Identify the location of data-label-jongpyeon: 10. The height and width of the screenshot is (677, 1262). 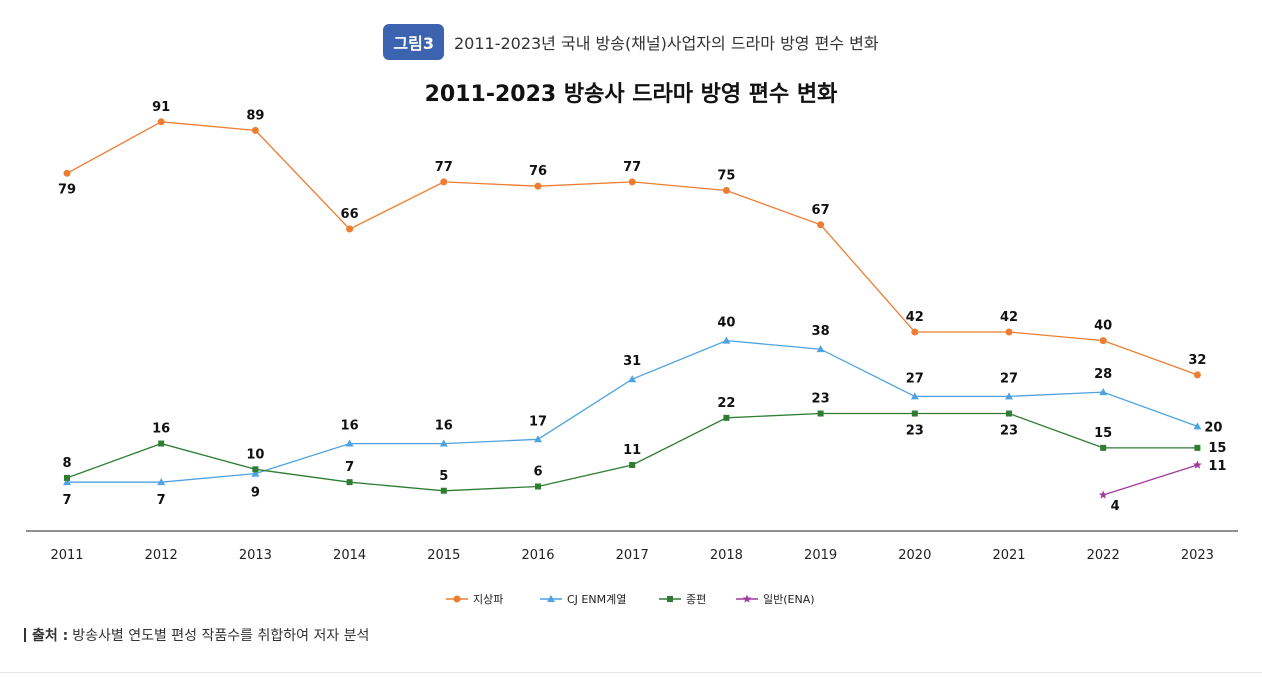
(255, 454).